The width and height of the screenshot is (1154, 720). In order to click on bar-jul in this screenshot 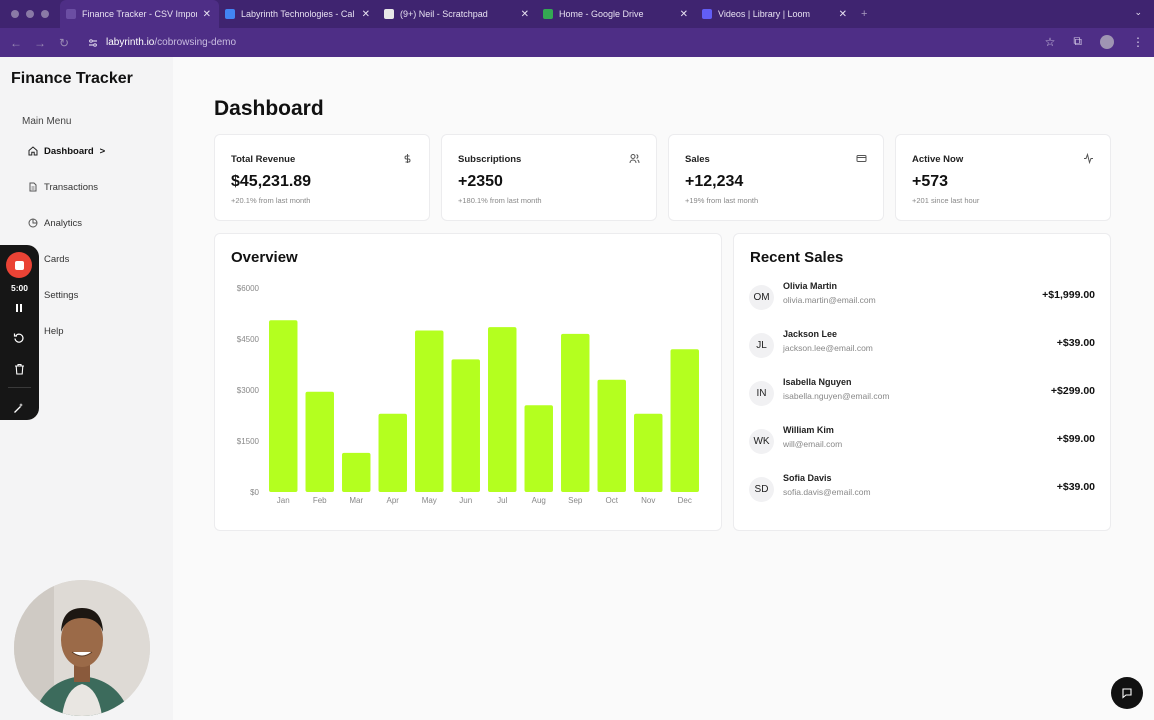, I will do `click(502, 409)`.